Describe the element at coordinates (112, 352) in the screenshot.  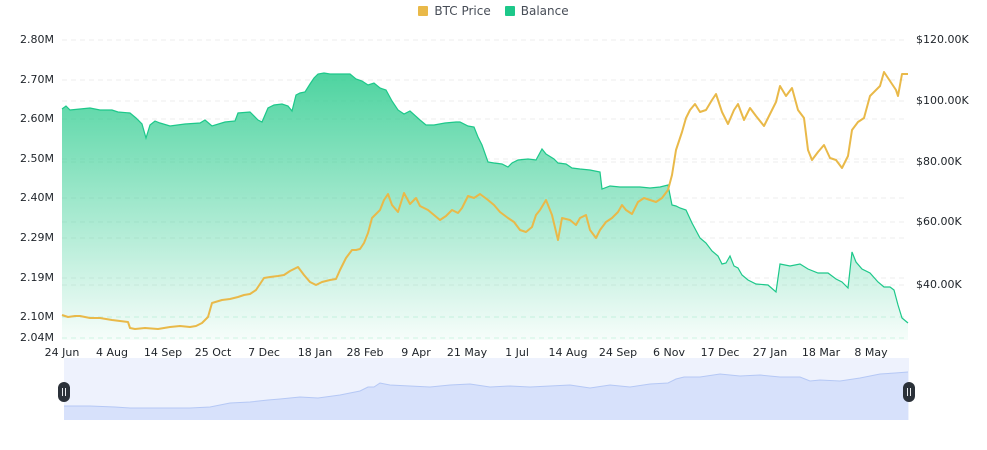
I see `x-tick: 4 Aug` at that location.